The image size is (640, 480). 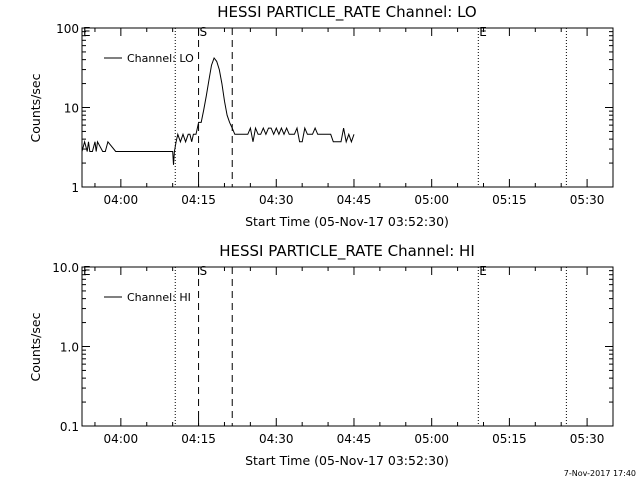 What do you see at coordinates (75, 188) in the screenshot?
I see `y-tick-label: 1` at bounding box center [75, 188].